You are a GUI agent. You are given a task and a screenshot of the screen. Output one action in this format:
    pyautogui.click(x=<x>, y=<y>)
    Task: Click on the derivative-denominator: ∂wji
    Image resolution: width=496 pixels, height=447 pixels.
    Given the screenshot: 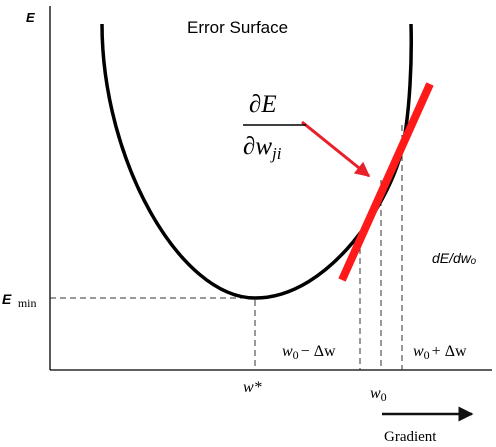 What is the action you would take?
    pyautogui.click(x=262, y=148)
    